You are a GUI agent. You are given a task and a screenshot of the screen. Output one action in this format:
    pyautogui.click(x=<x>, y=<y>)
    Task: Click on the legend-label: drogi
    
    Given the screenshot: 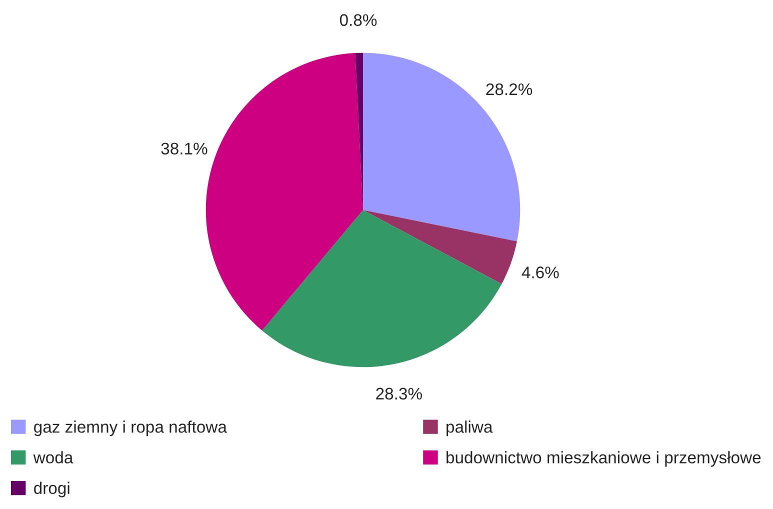 What is the action you would take?
    pyautogui.click(x=52, y=490)
    